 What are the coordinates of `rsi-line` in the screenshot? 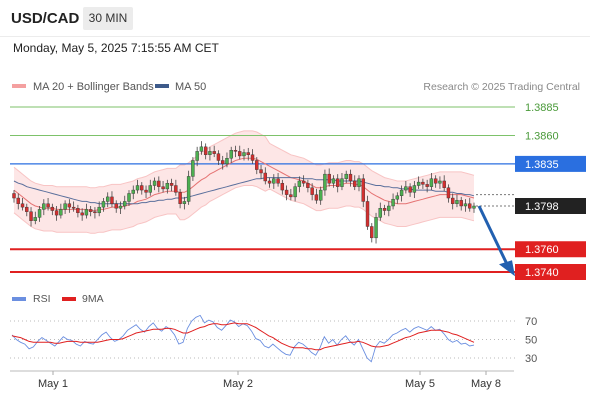 It's located at (243, 338).